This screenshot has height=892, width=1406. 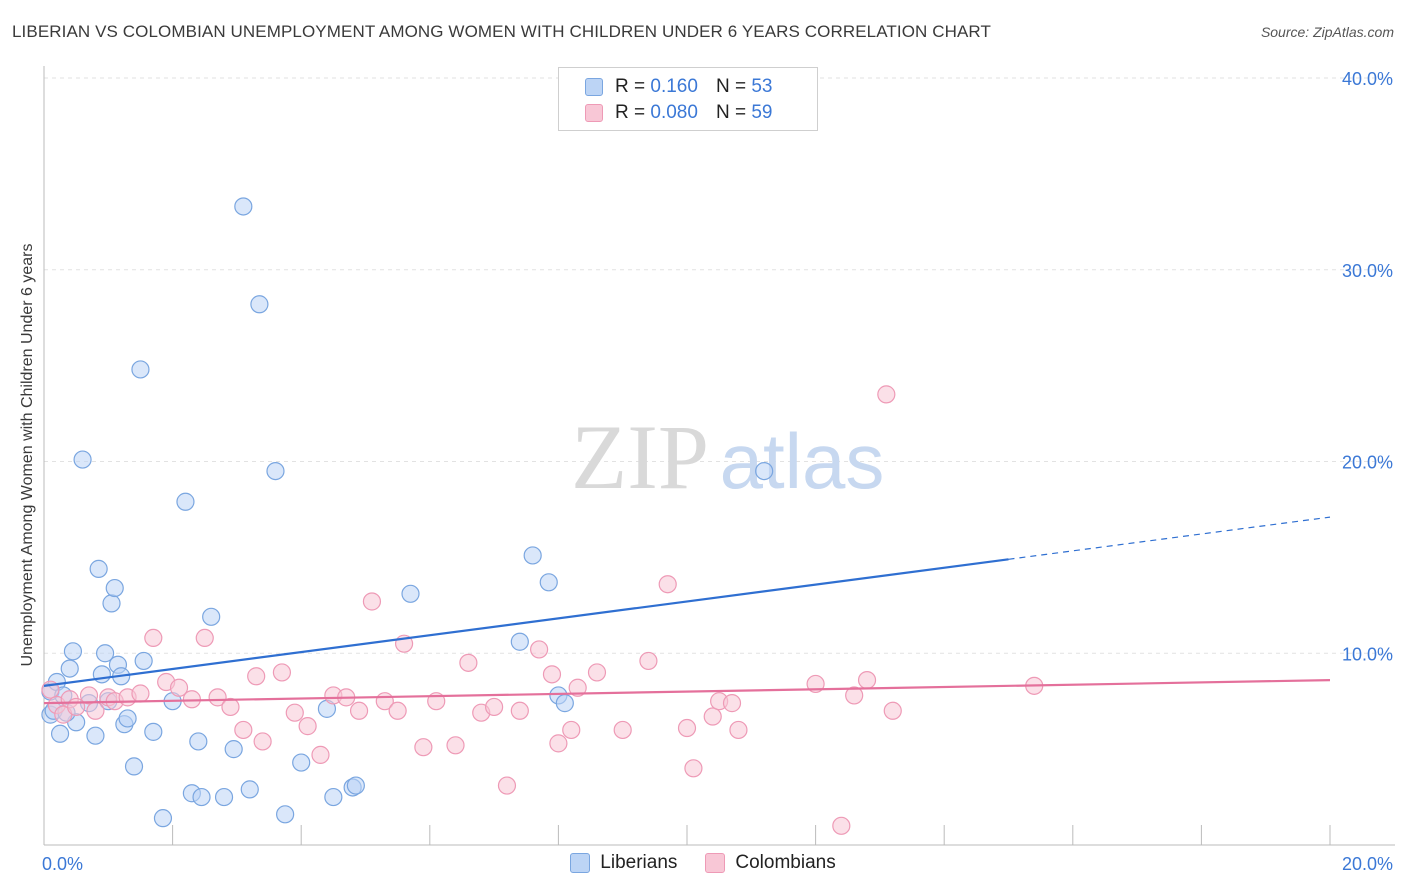 What do you see at coordinates (678, 87) in the screenshot?
I see `legend-row-liberians: R = 0.160 N = 53` at bounding box center [678, 87].